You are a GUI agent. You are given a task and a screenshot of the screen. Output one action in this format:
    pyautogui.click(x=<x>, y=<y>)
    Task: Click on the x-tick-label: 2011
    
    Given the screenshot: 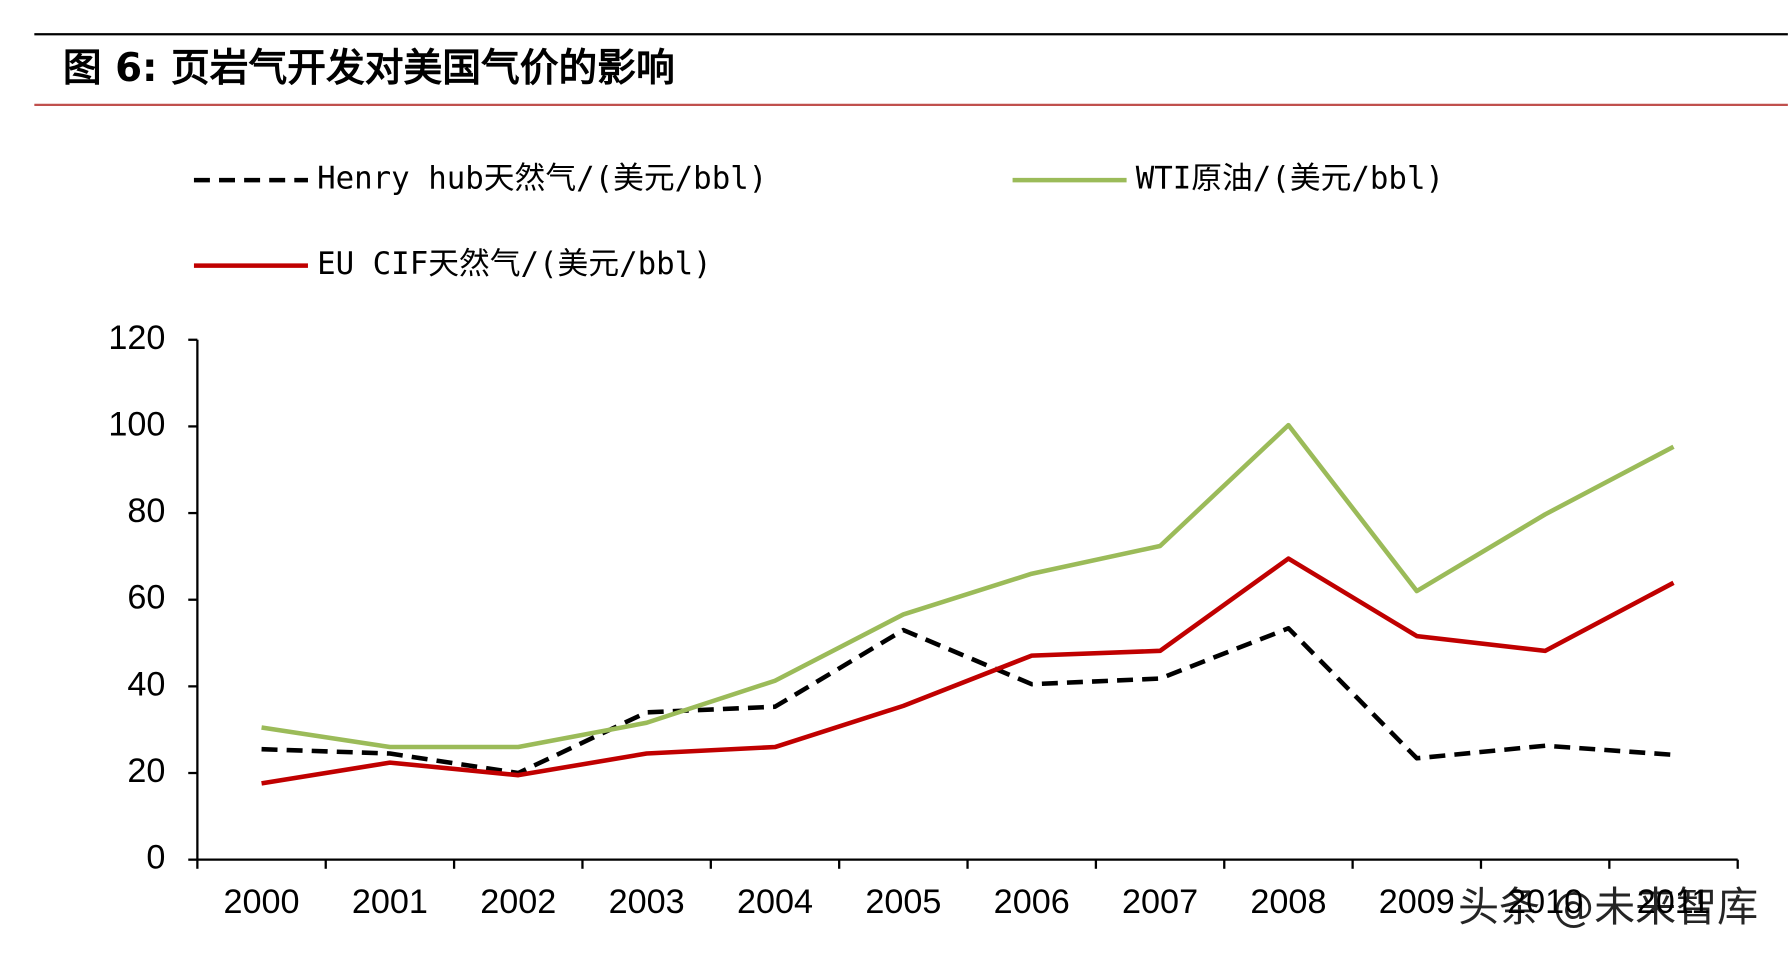 What is the action you would take?
    pyautogui.click(x=1674, y=902)
    